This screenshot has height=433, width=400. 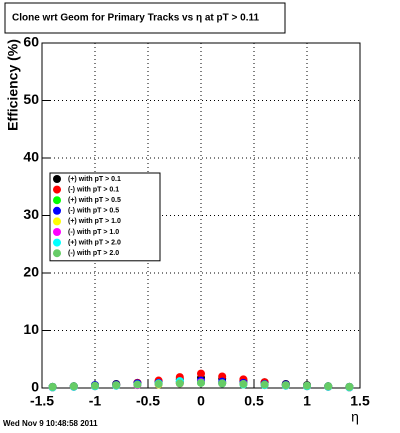 What do you see at coordinates (31, 157) in the screenshot?
I see `y-tick-label: 40` at bounding box center [31, 157].